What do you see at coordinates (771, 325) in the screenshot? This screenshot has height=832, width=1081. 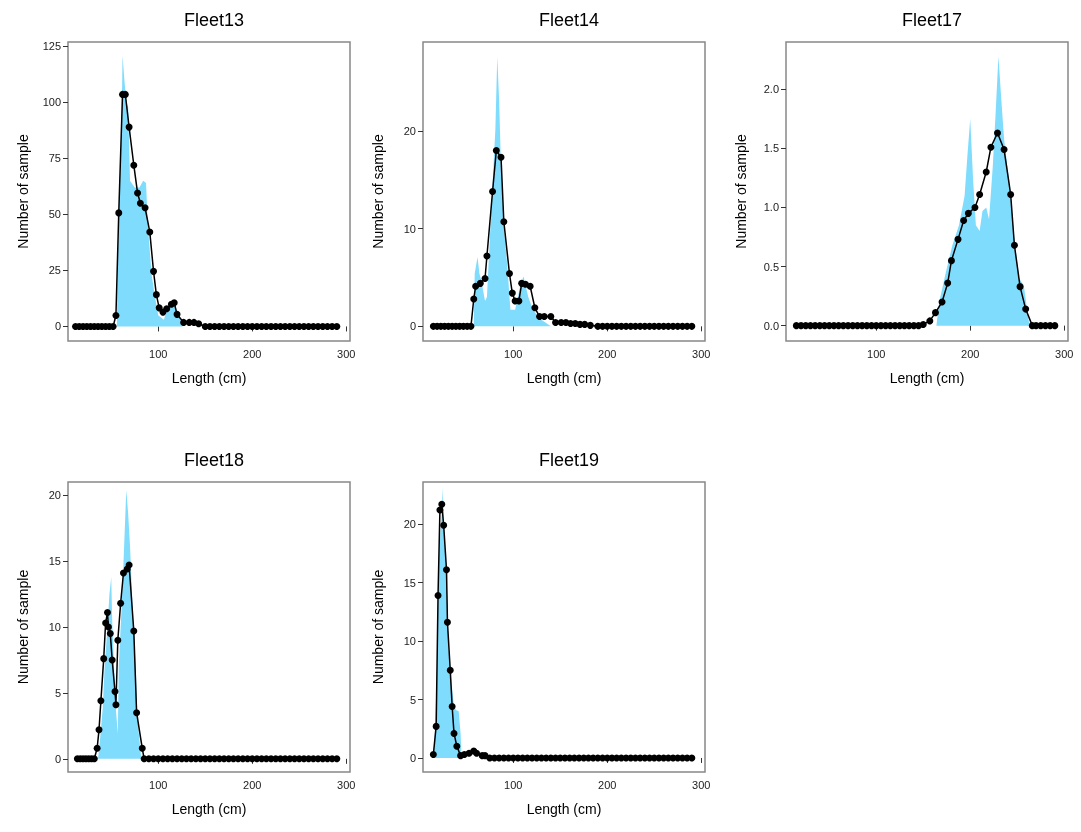 I see `y-tick-label: 0.0` at bounding box center [771, 325].